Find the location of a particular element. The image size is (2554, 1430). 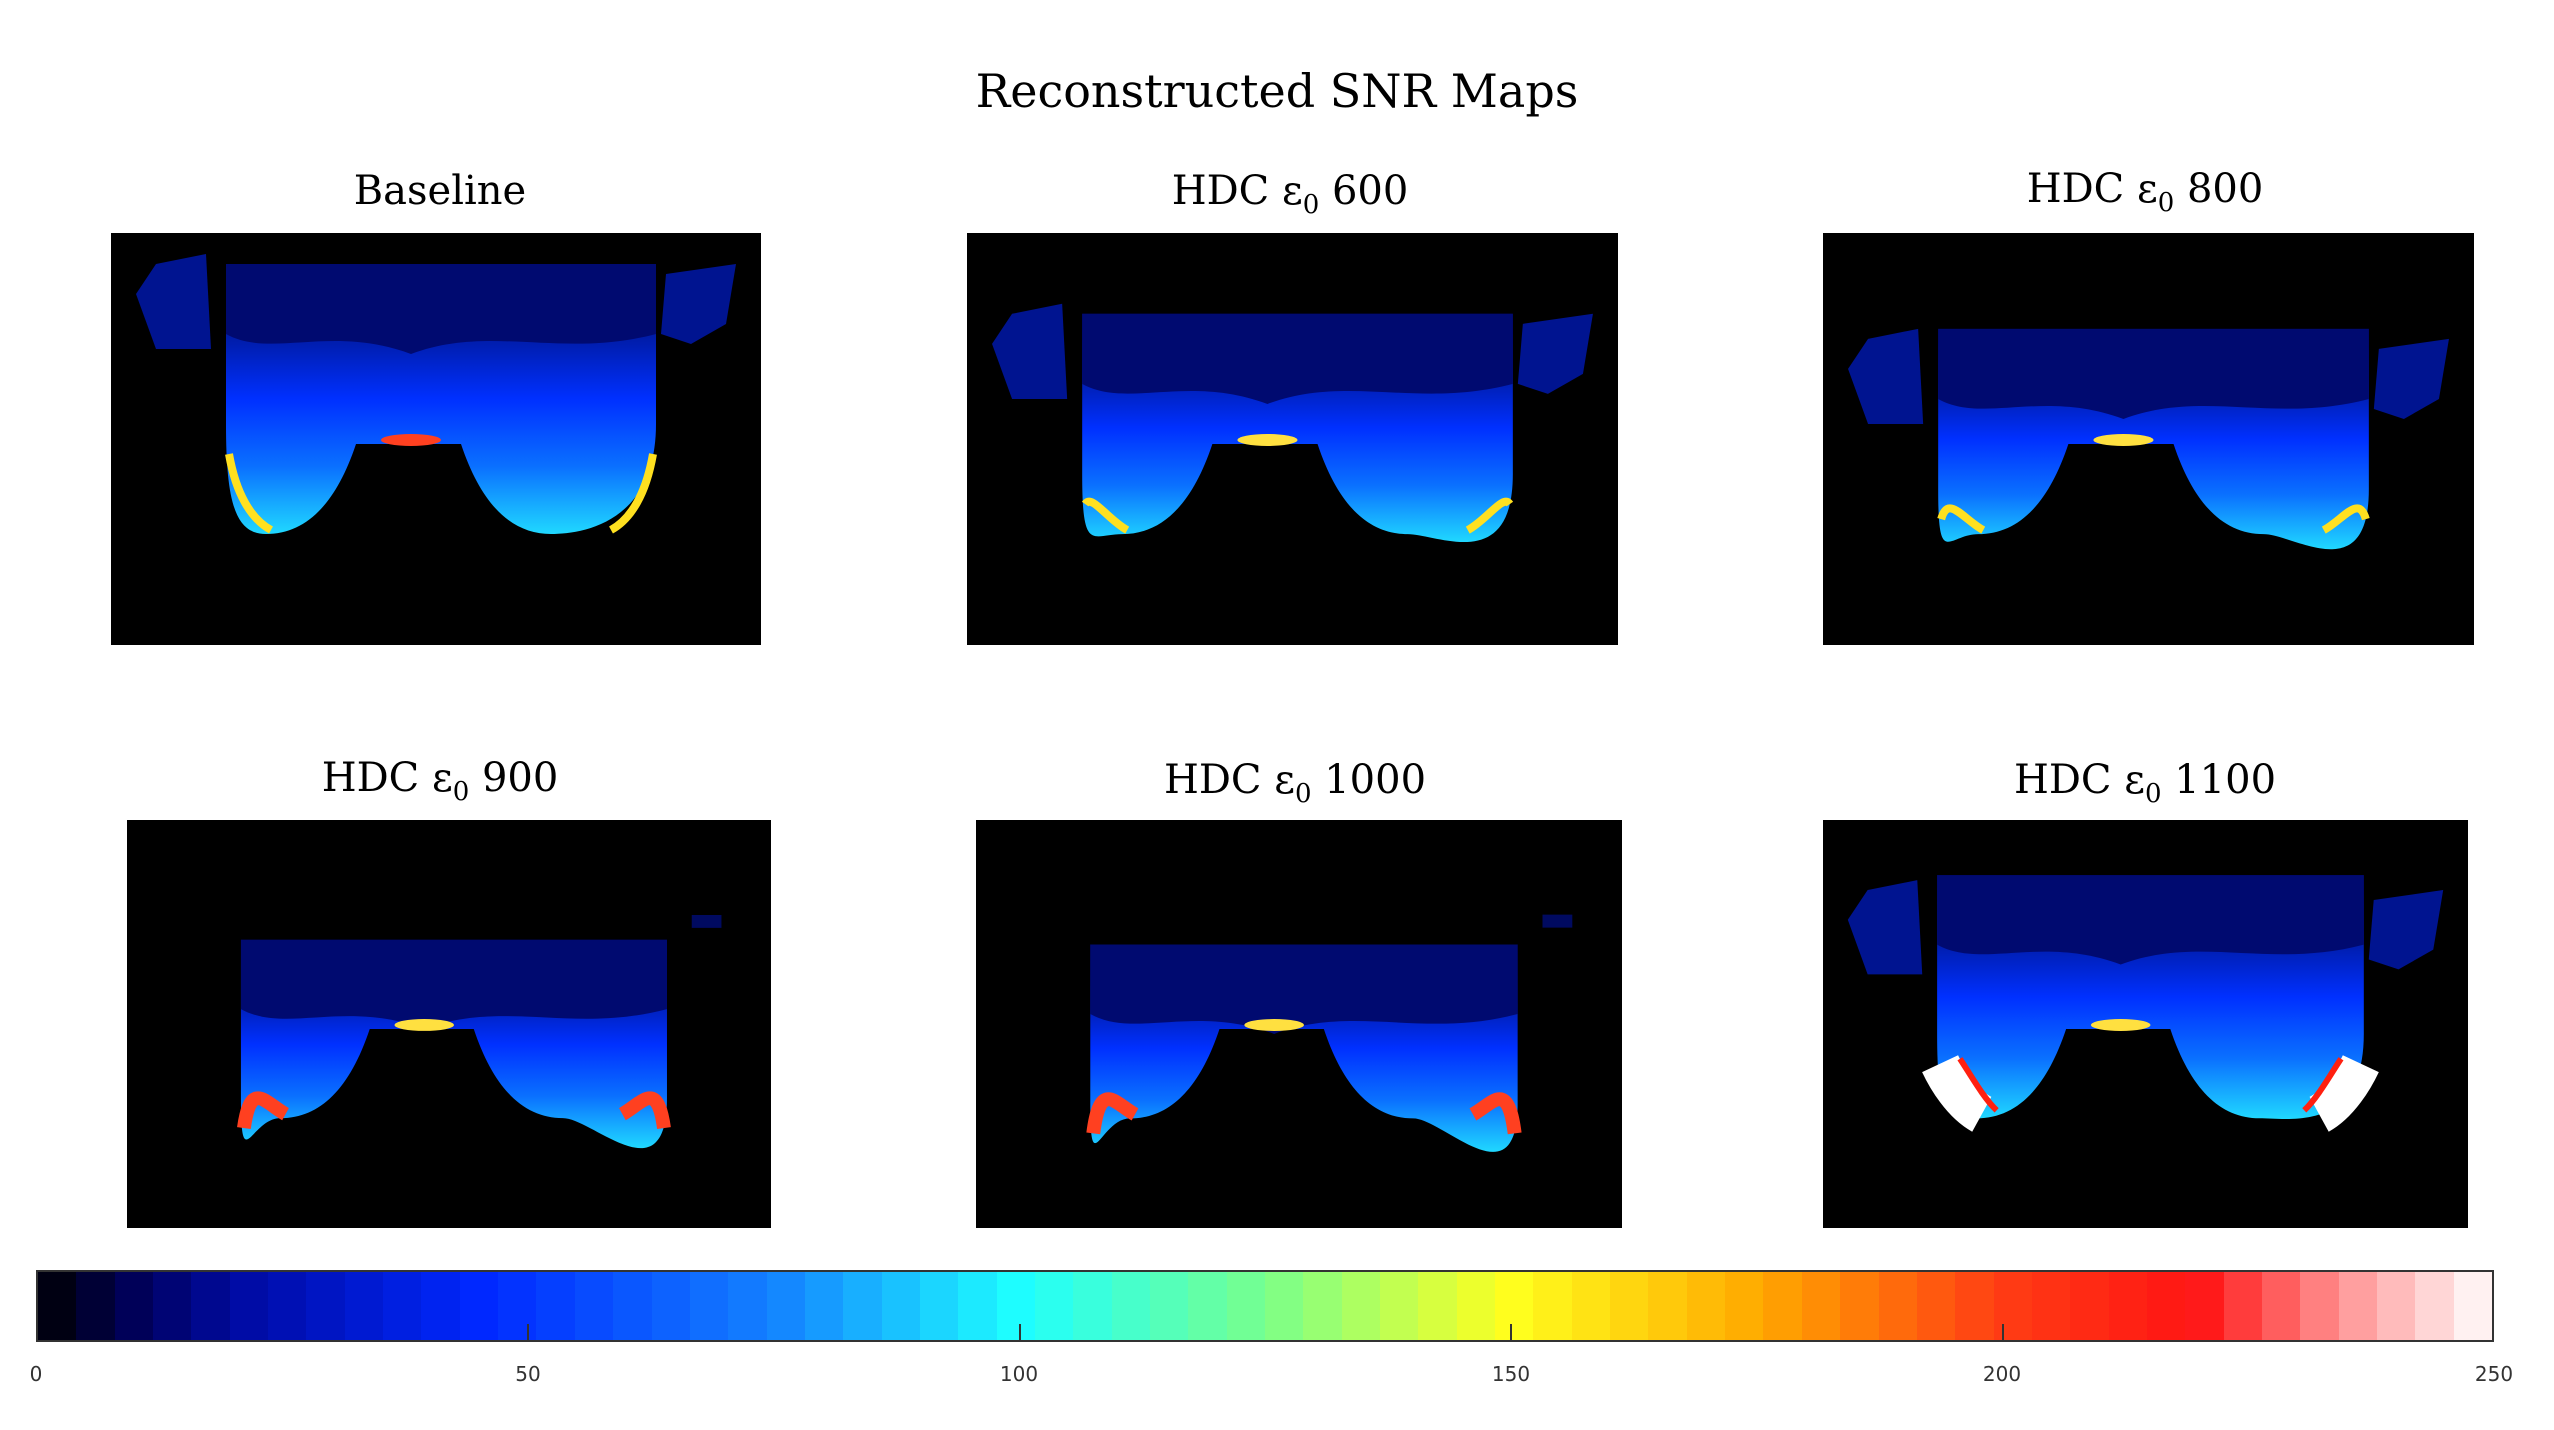

colorbar-tick-label: 100 is located at coordinates (1019, 1374).